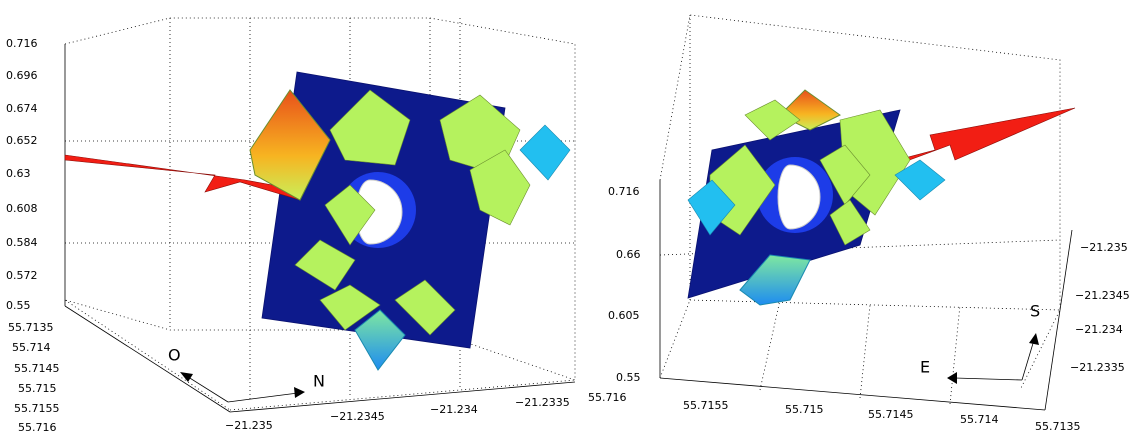 Image resolution: width=1136 pixels, height=438 pixels. Describe the element at coordinates (980, 343) in the screenshot. I see `compass: S E` at that location.